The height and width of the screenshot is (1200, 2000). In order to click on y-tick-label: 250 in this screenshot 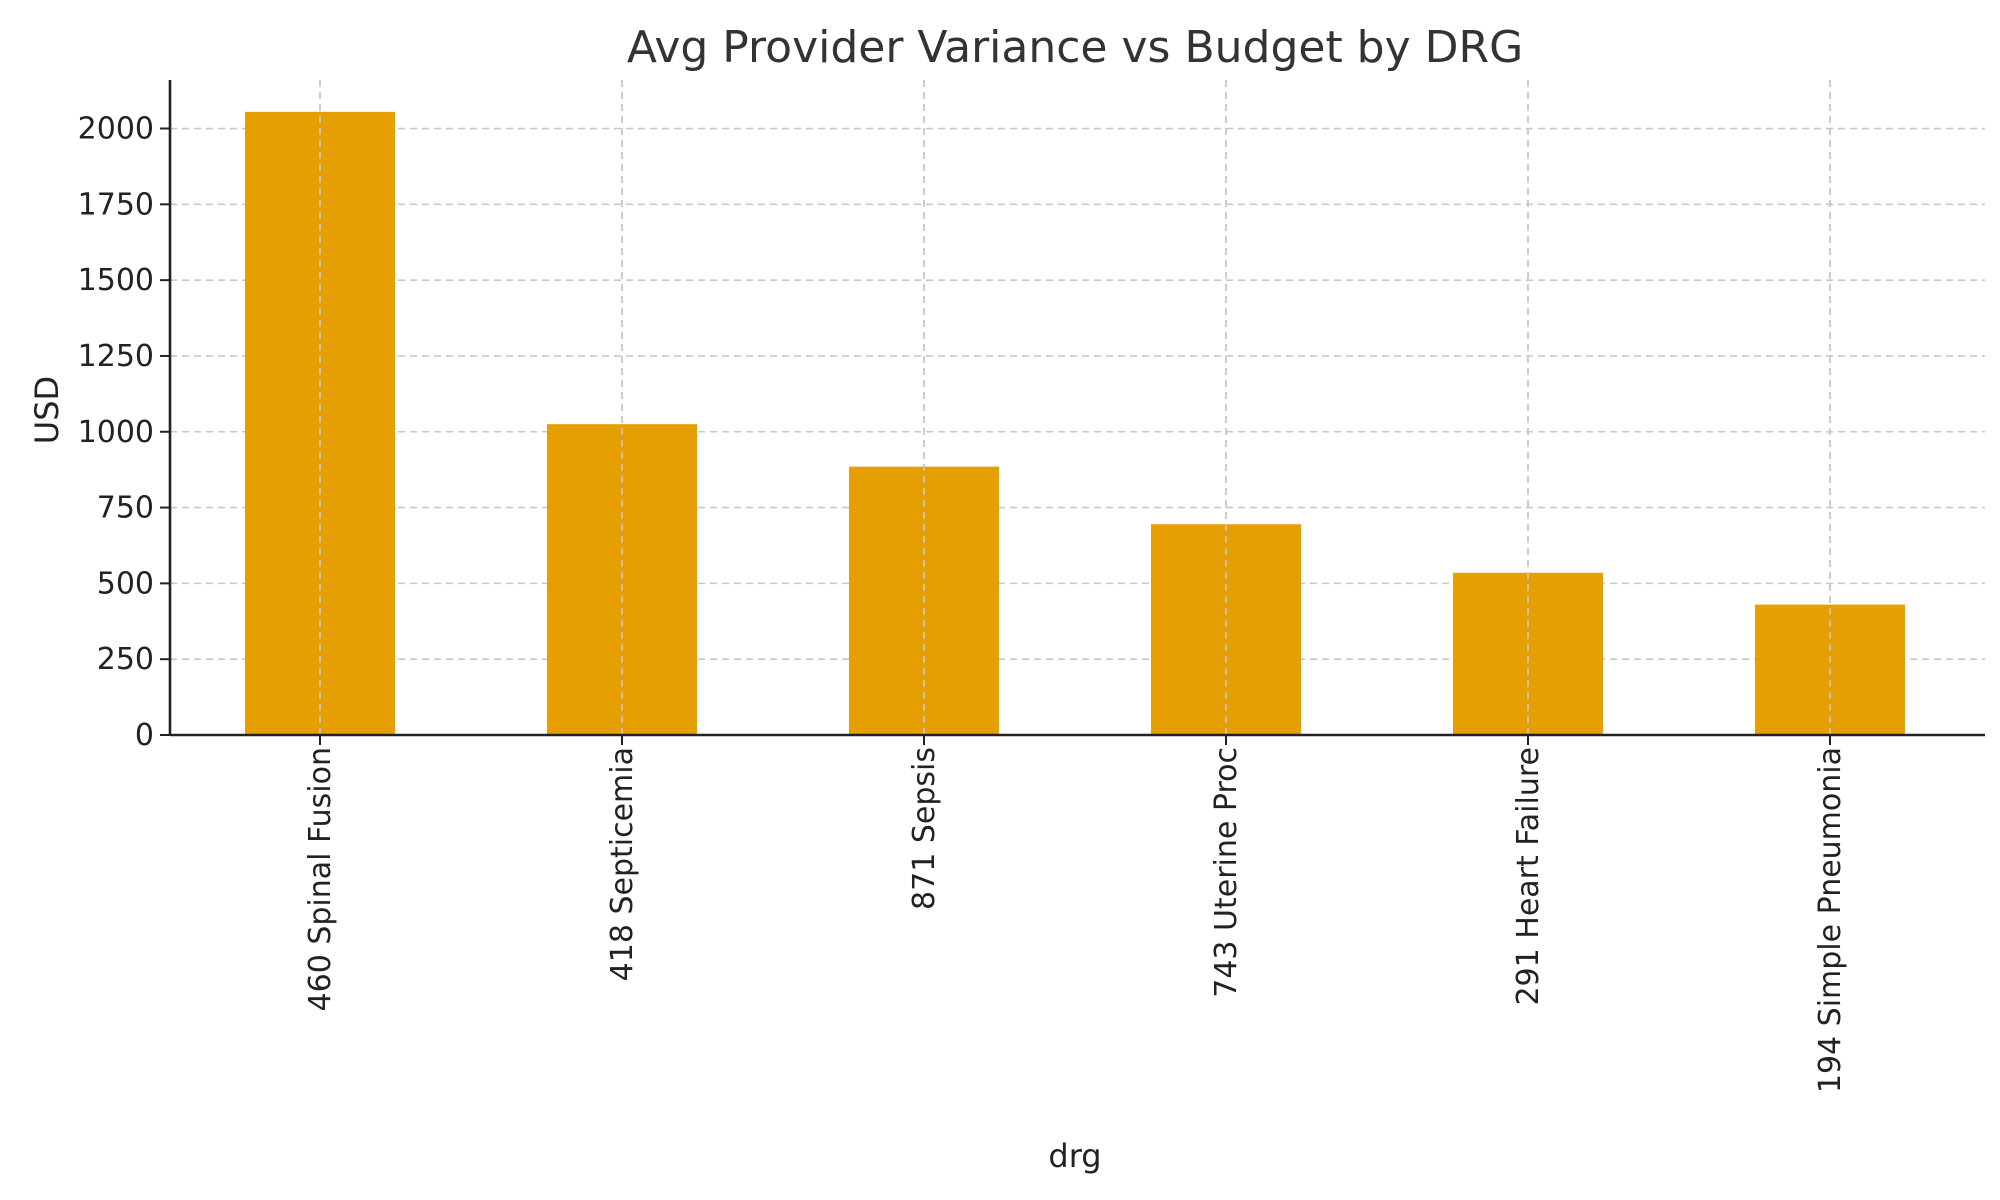, I will do `click(125, 659)`.